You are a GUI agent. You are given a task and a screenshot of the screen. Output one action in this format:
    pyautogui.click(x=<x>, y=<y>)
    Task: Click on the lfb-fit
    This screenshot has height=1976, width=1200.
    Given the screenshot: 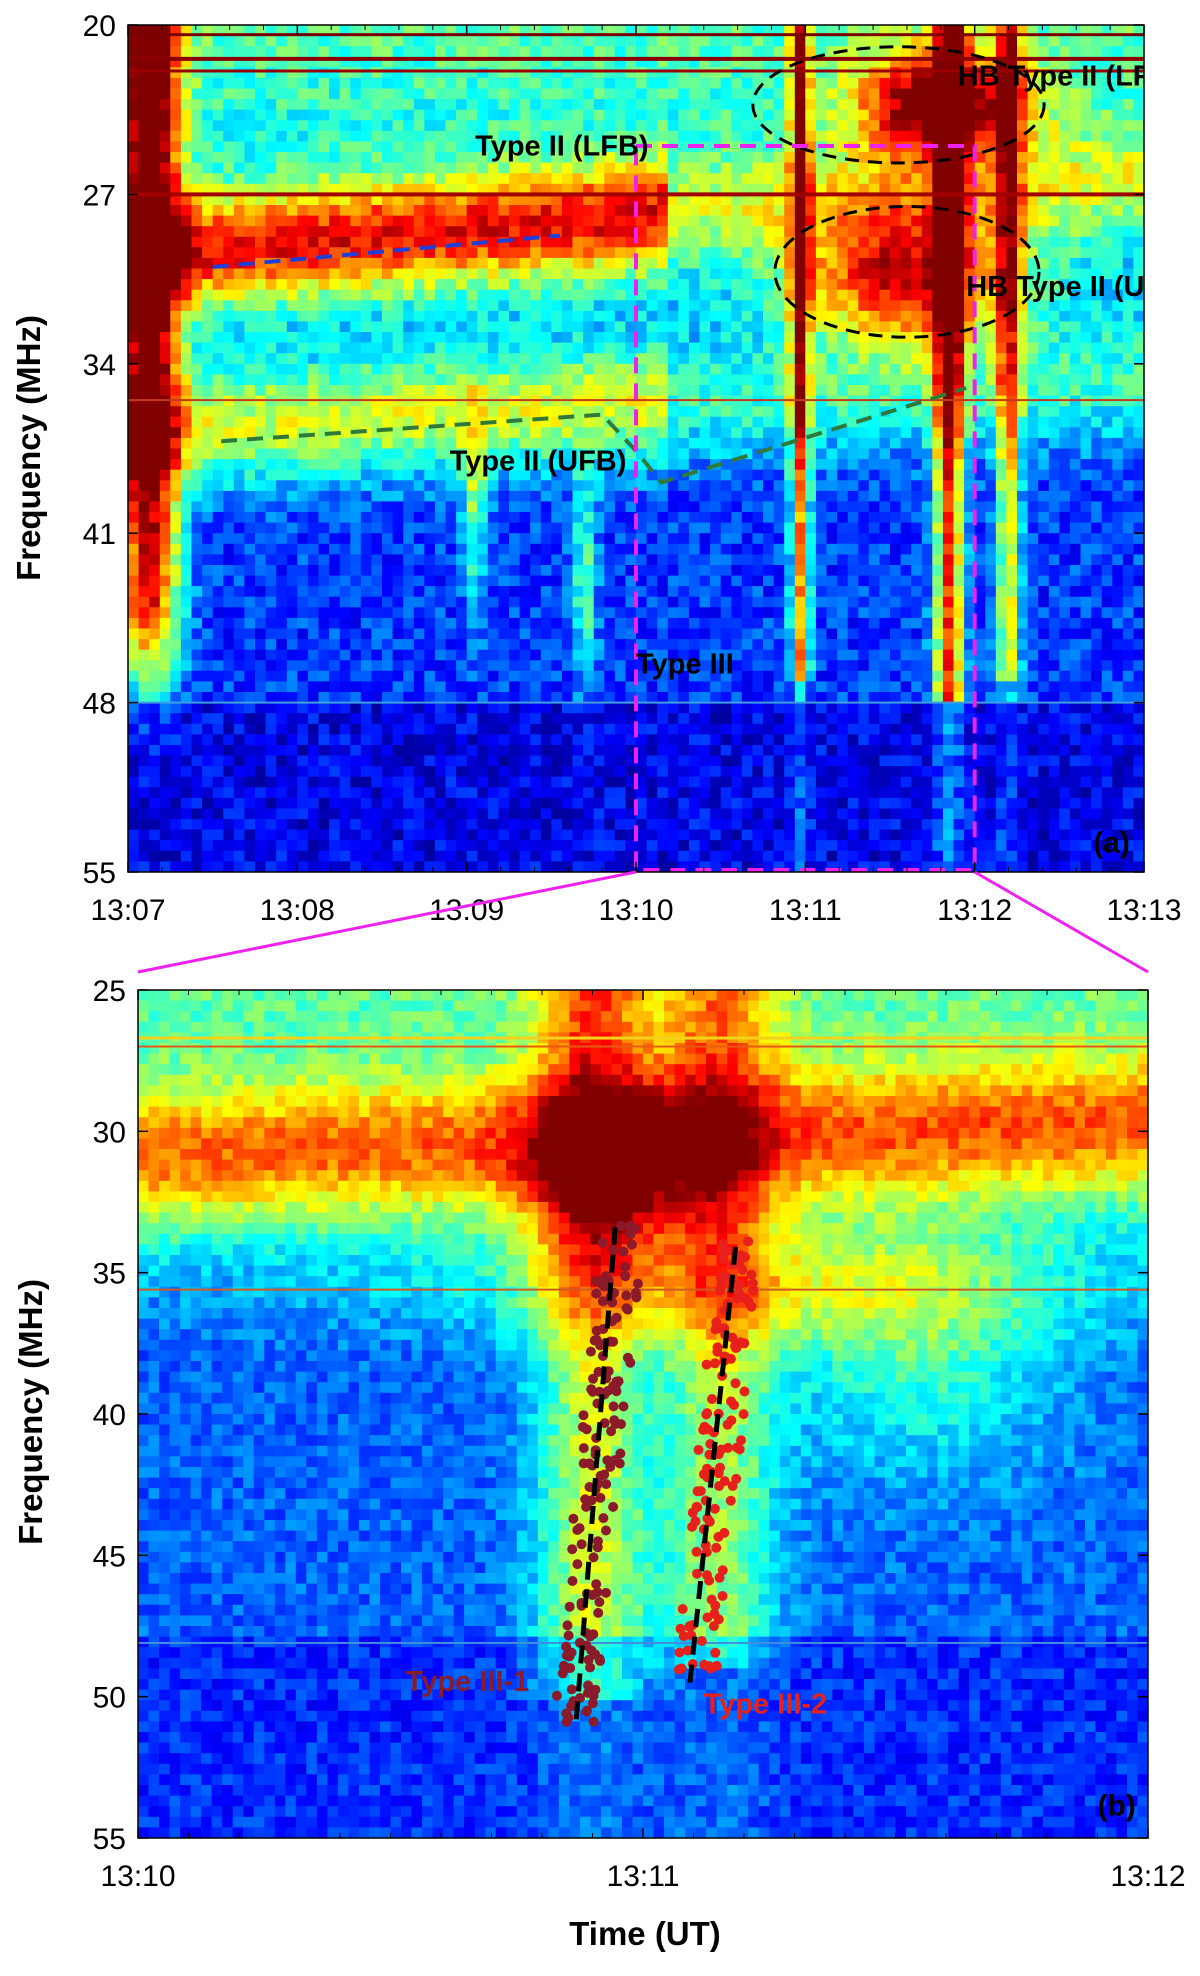 What is the action you would take?
    pyautogui.click(x=386, y=251)
    